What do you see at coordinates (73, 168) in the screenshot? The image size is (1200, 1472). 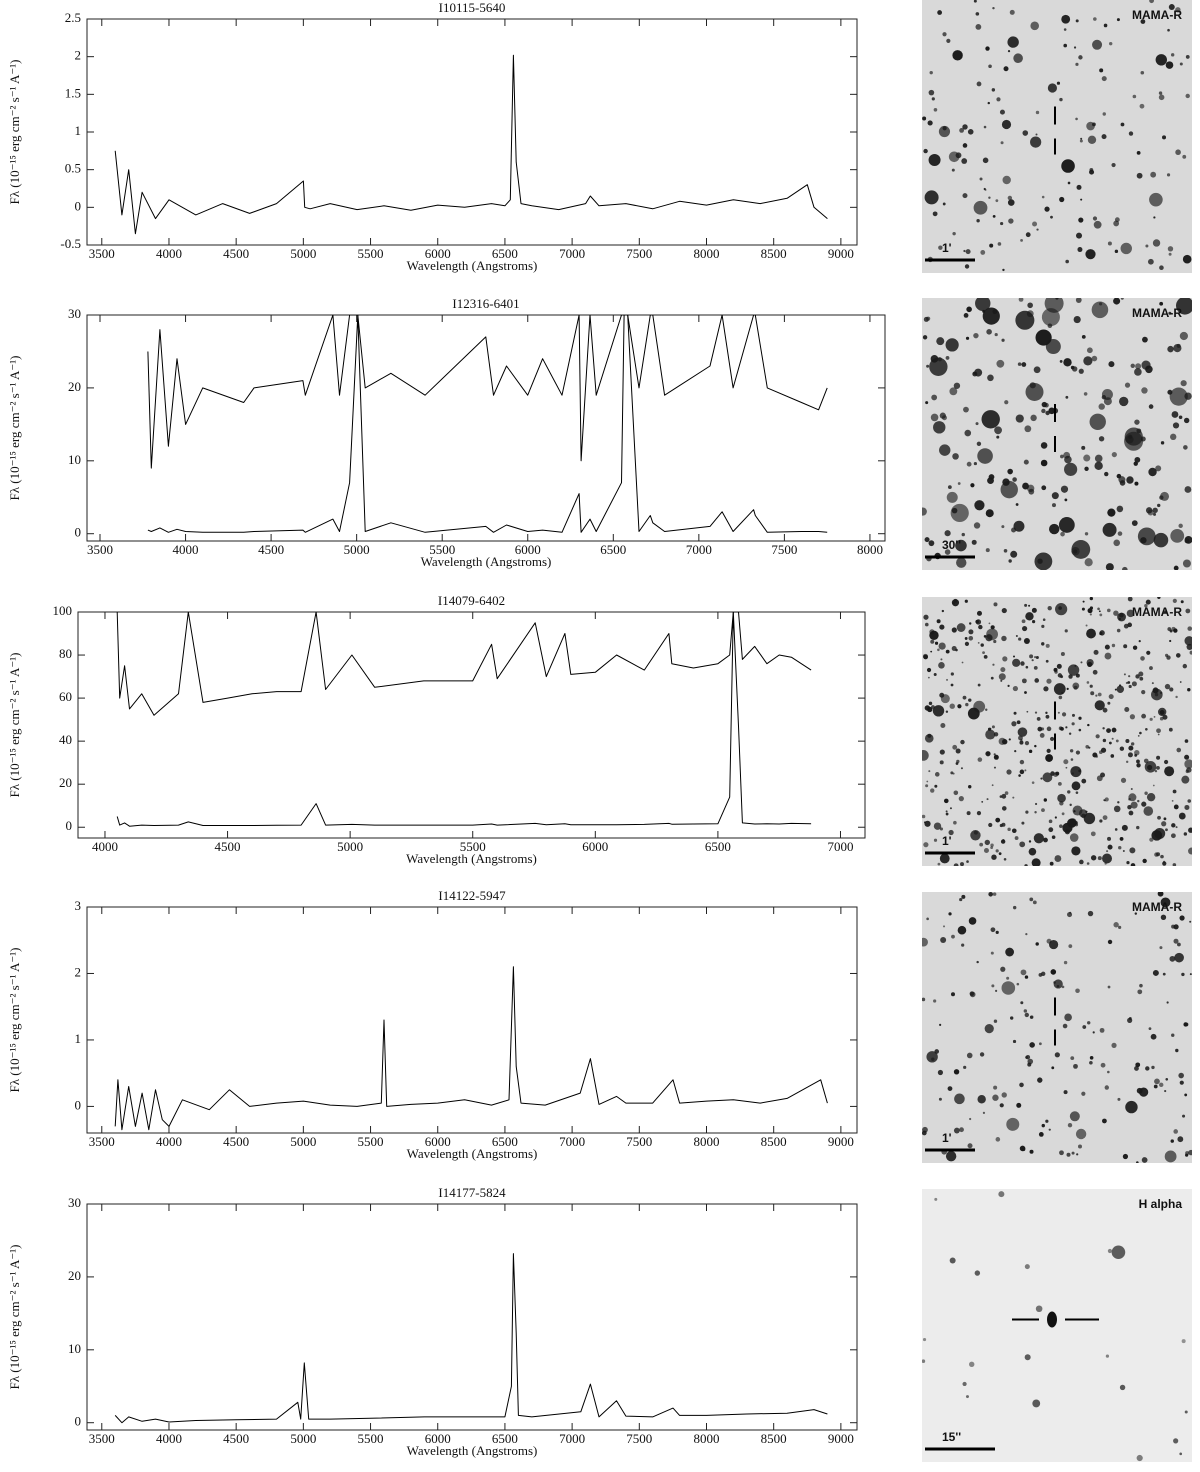 I see `y-tick-label: 0.5` at bounding box center [73, 168].